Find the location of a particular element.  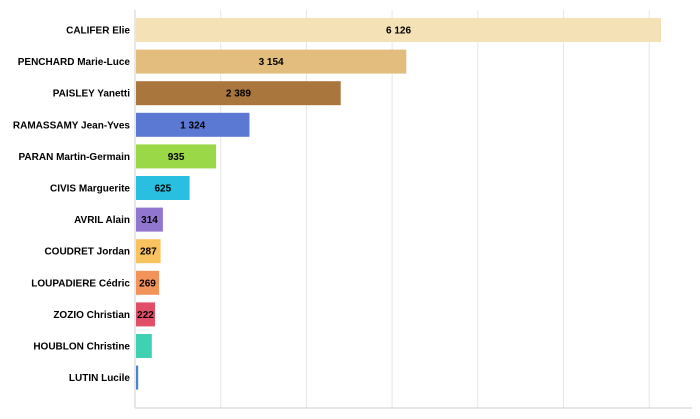

category-label: CALIFER Elie is located at coordinates (98, 31).